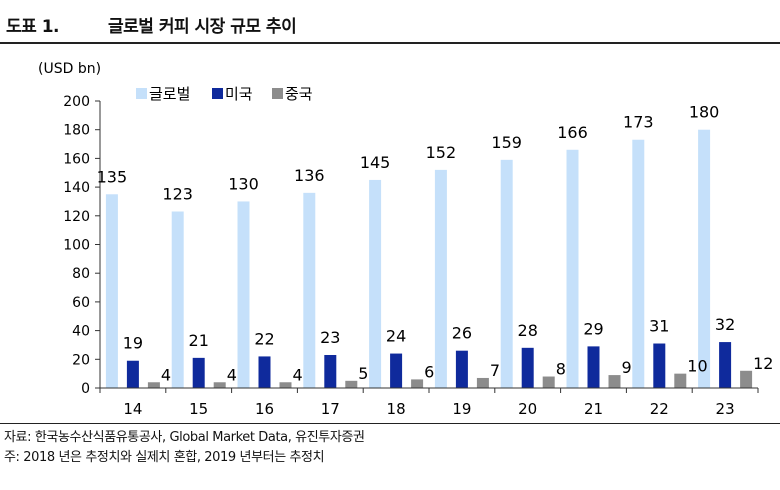 This screenshot has width=780, height=490. What do you see at coordinates (390, 43) in the screenshot?
I see `header-rule` at bounding box center [390, 43].